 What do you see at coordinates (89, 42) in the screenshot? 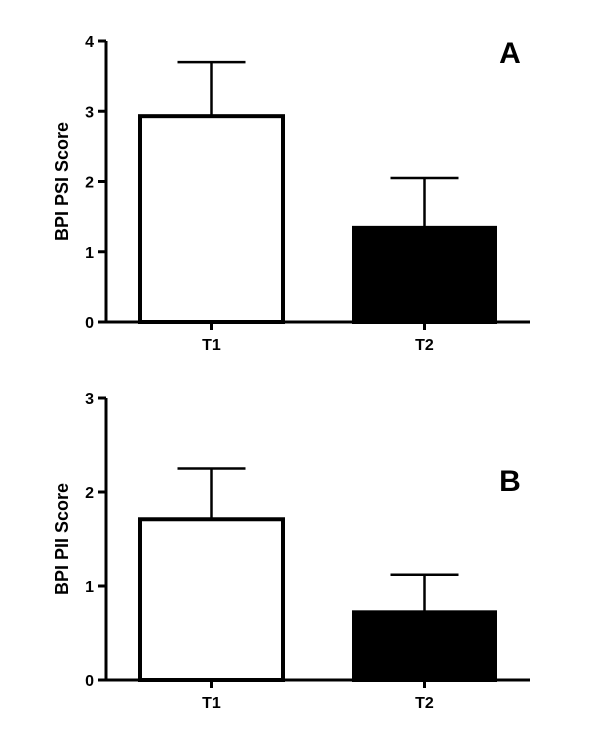
I see `y-tick-label: 4` at bounding box center [89, 42].